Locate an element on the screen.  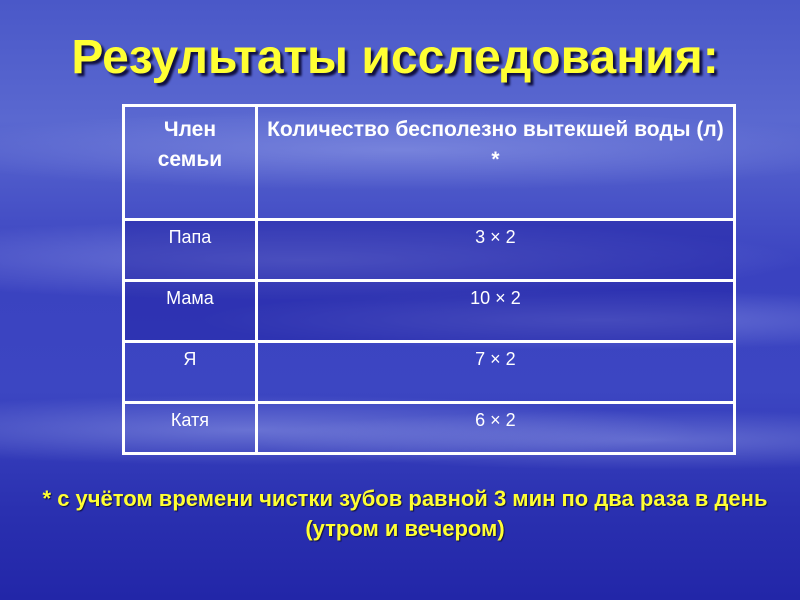
cell-amount: 7 × 2 is located at coordinates (495, 372).